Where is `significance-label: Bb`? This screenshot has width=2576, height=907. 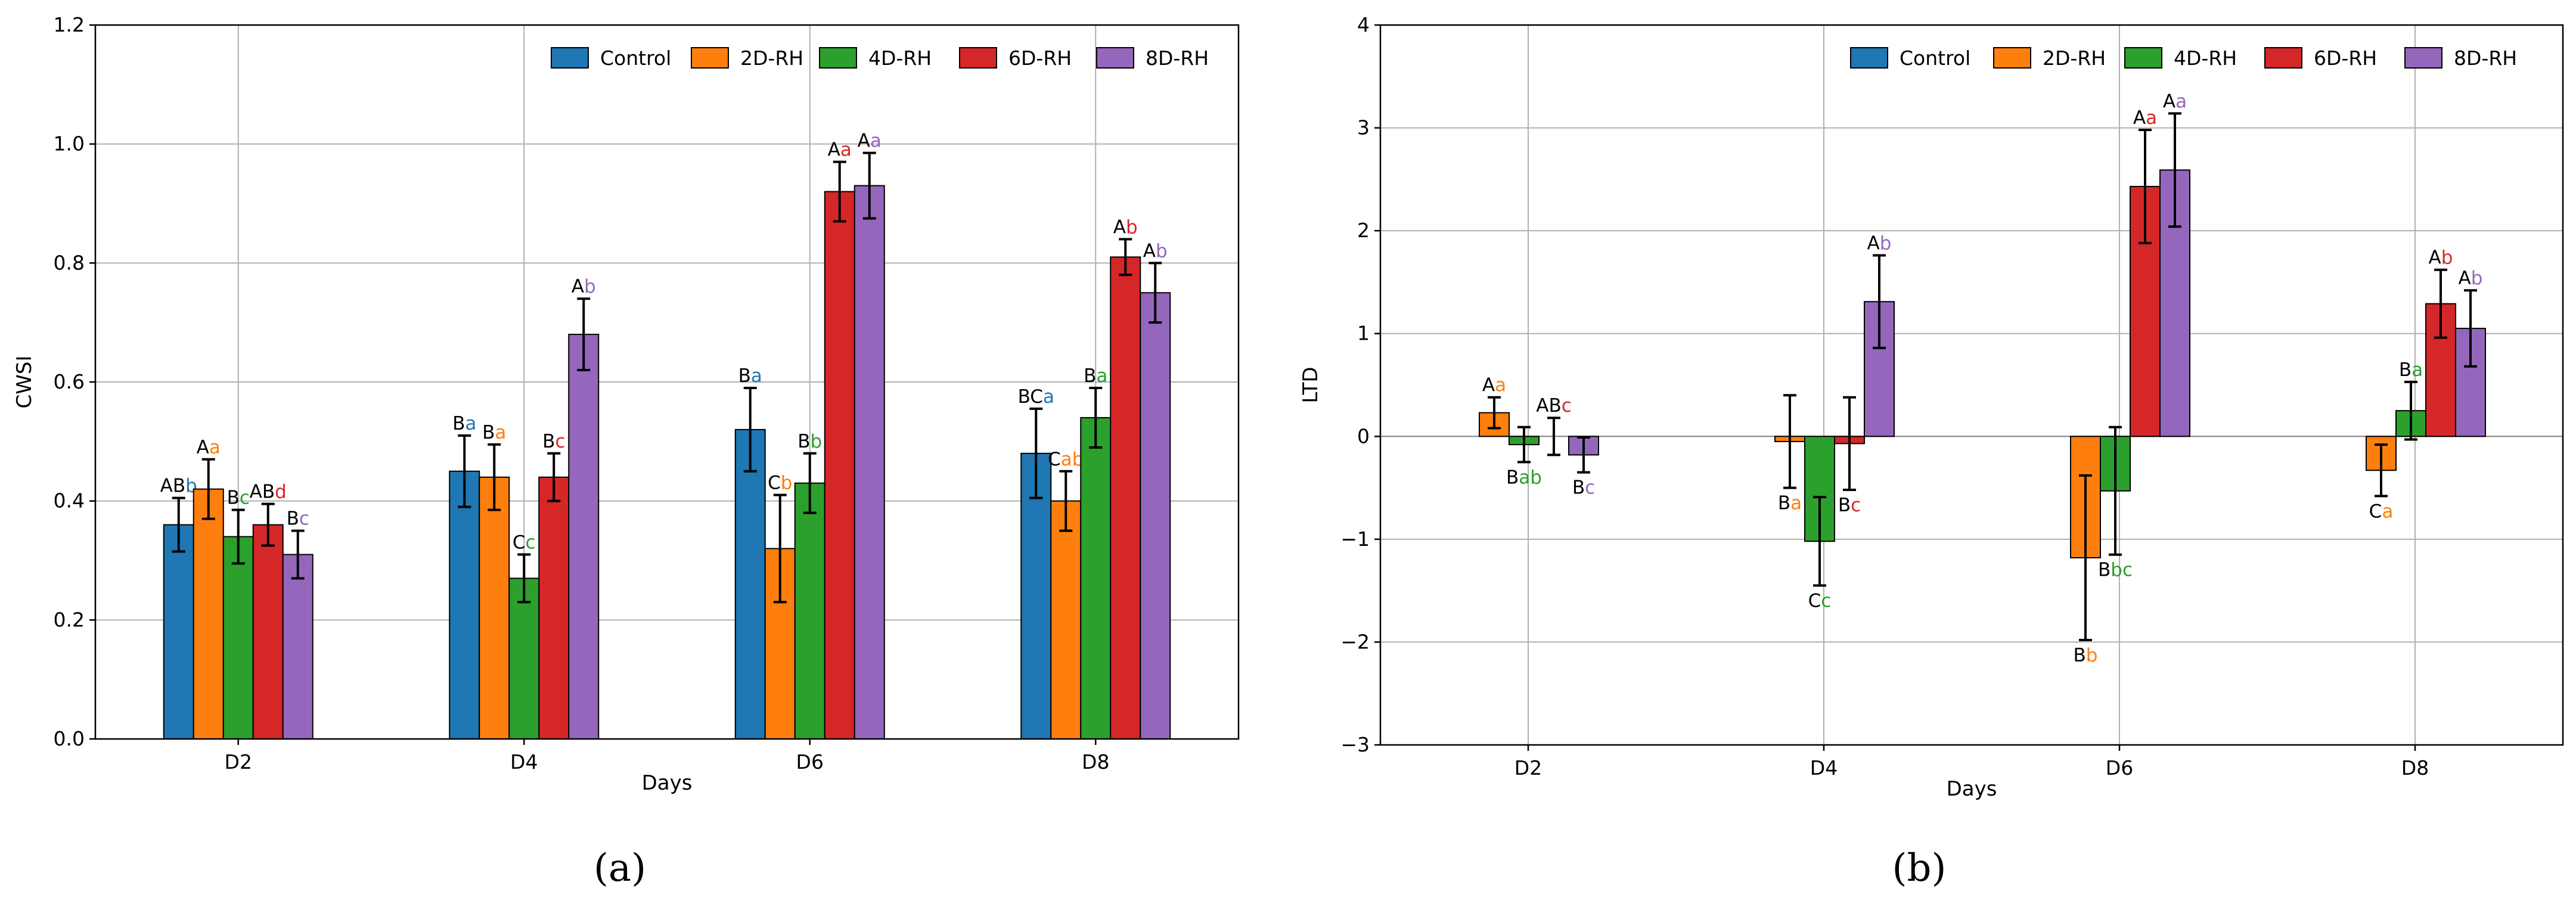 significance-label: Bb is located at coordinates (810, 441).